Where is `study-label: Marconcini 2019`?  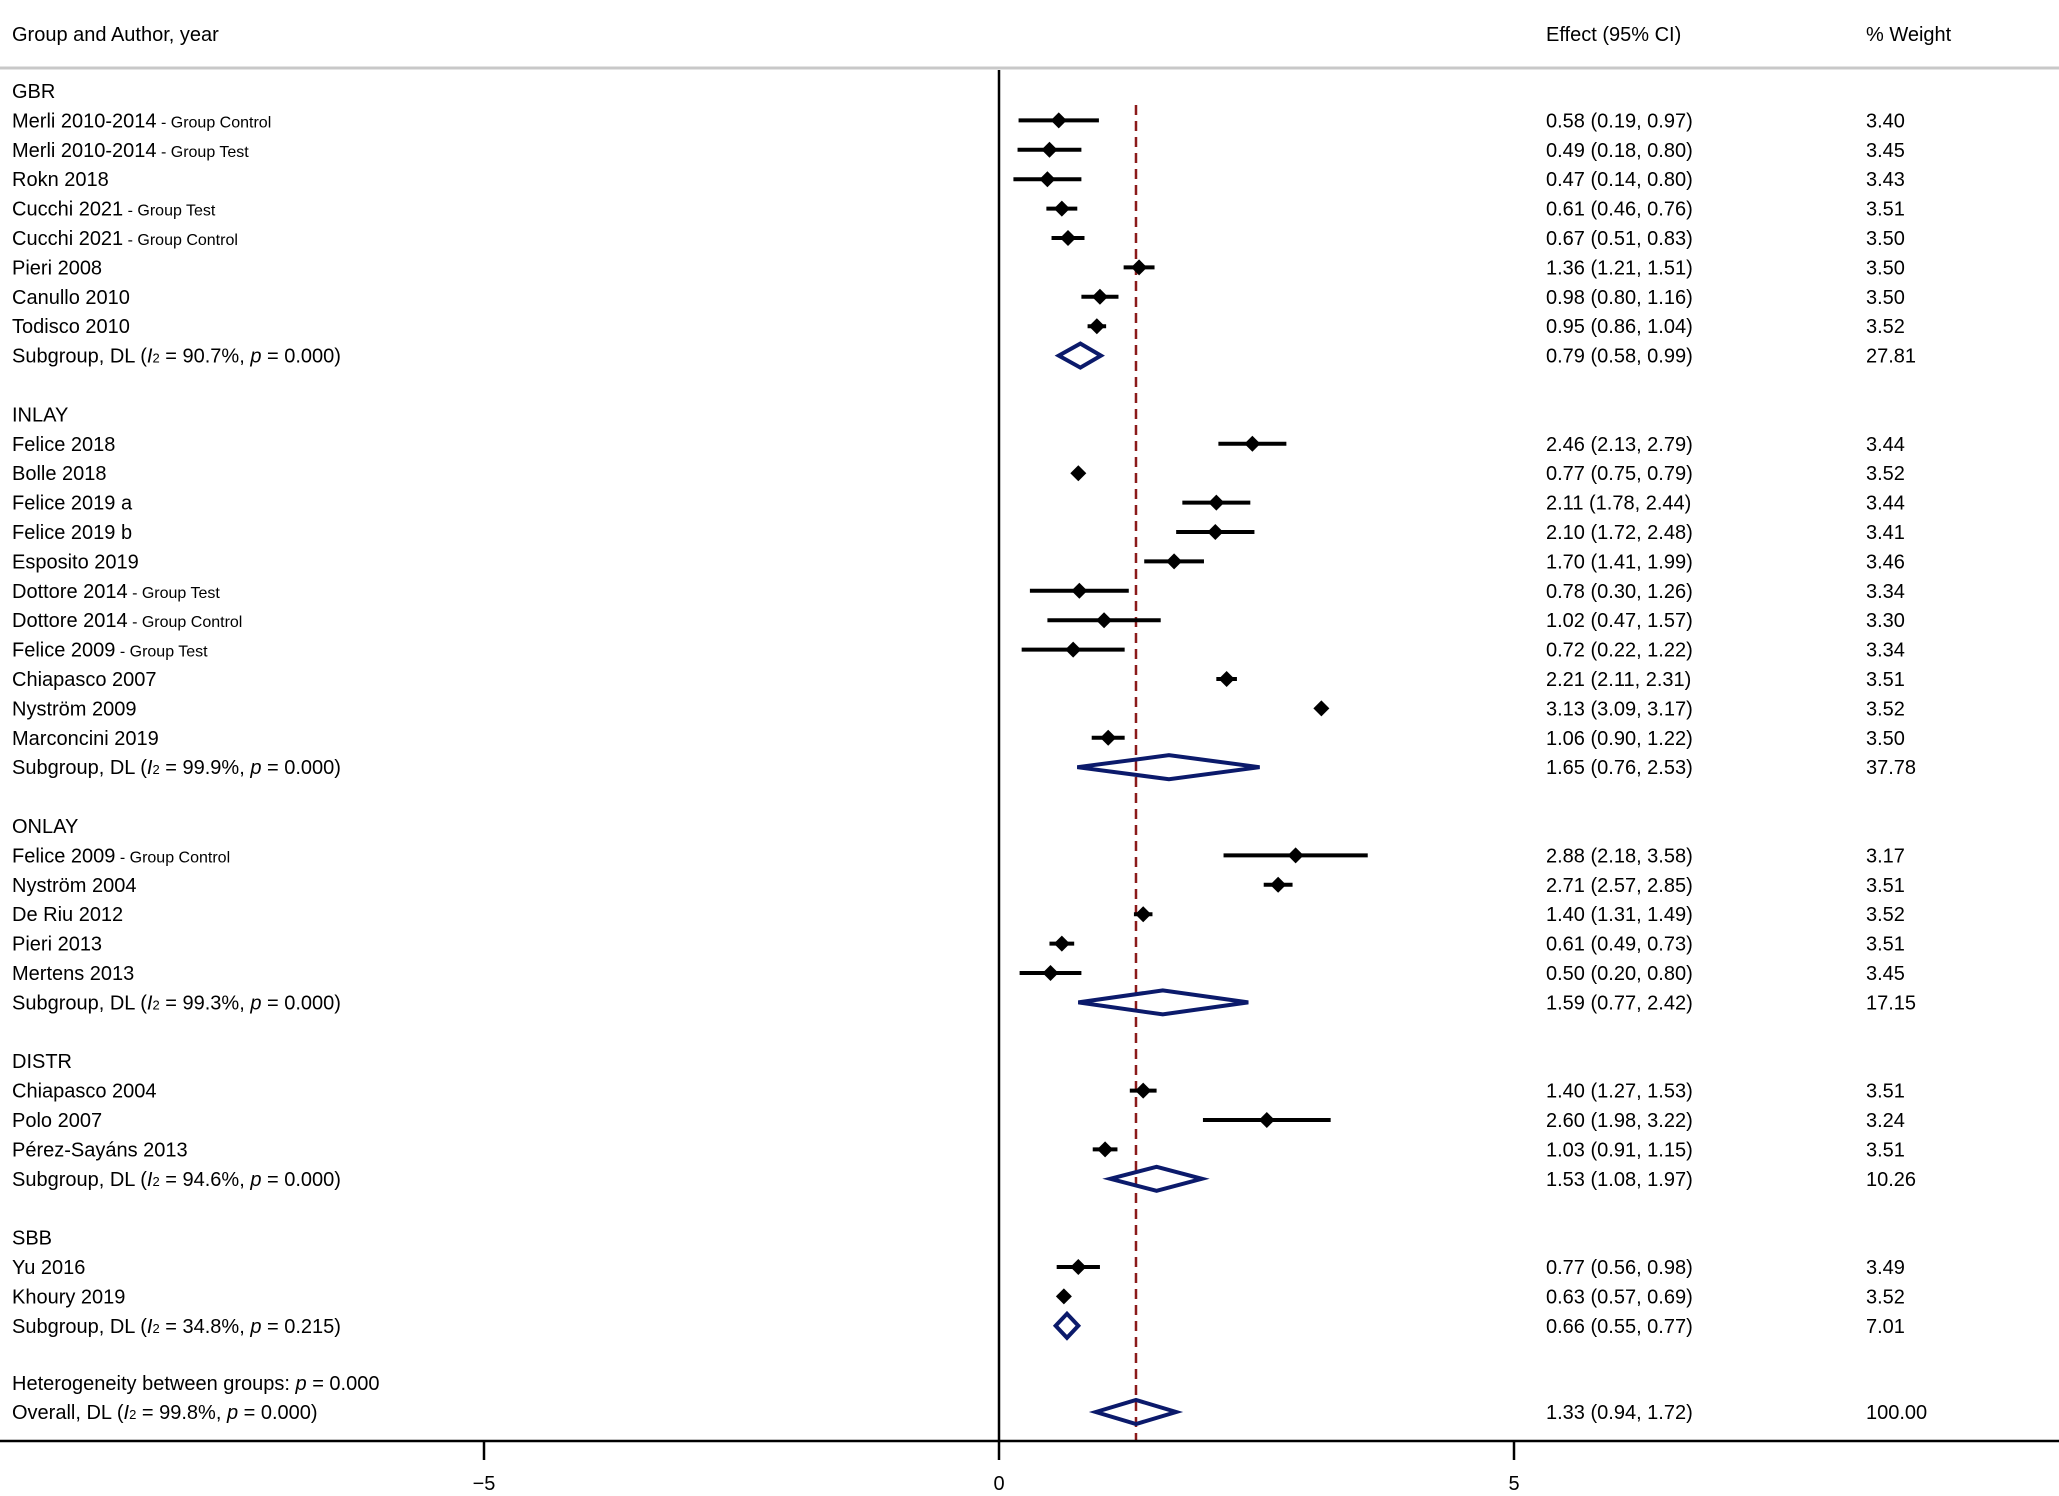
study-label: Marconcini 2019 is located at coordinates (85, 739).